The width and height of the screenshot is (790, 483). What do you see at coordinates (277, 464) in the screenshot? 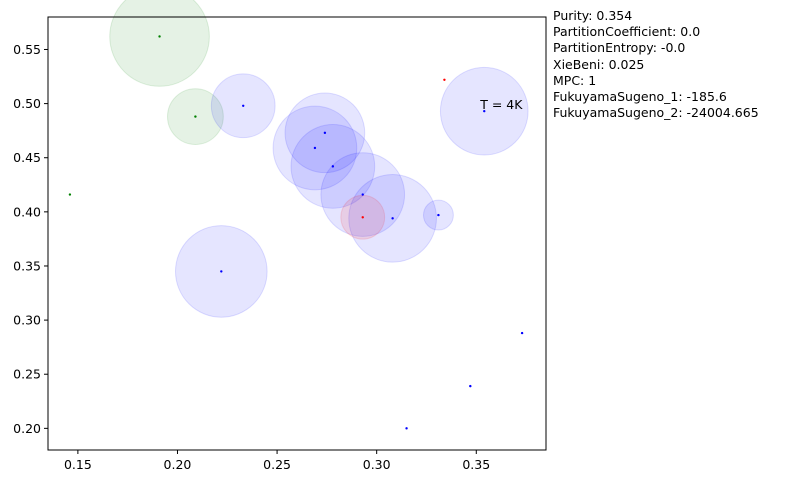
I see `x-tick-label-2: 0.25` at bounding box center [277, 464].